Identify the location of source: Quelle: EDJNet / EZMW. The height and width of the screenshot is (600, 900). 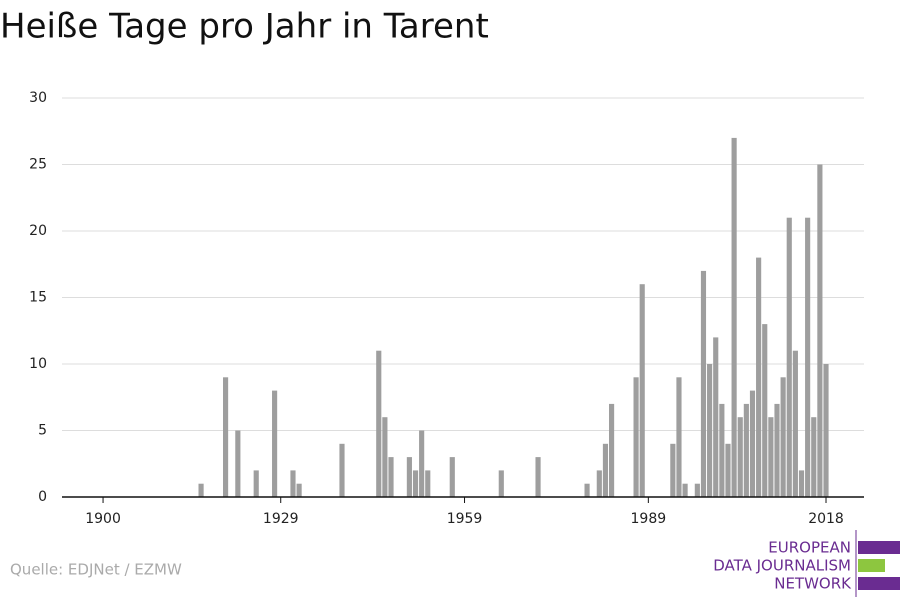
(96, 570).